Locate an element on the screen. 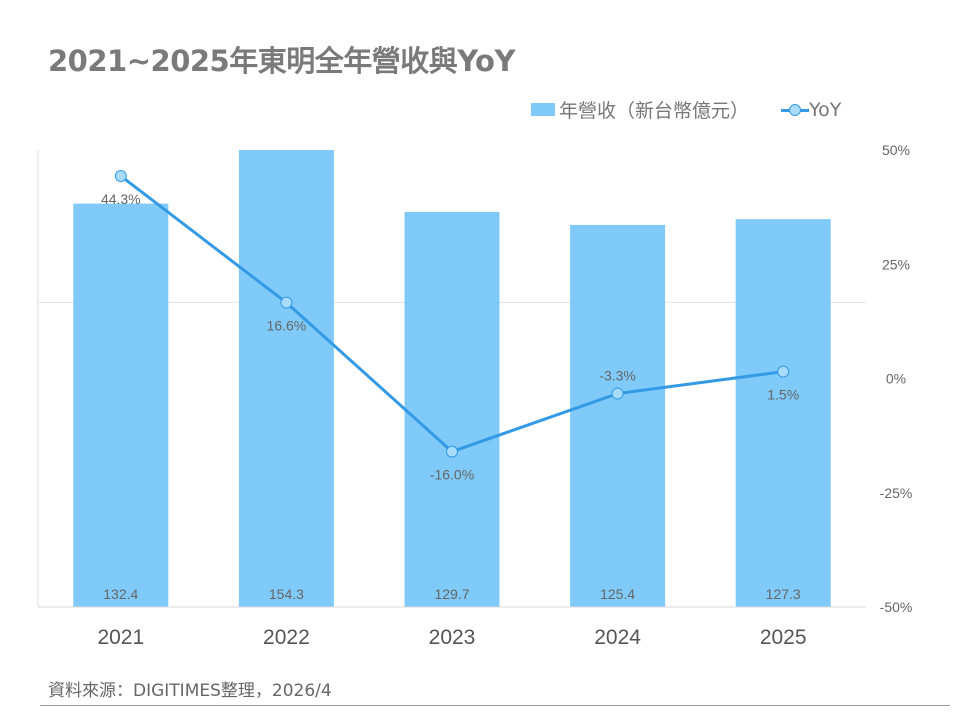  x-tick-label: 2022 is located at coordinates (286, 637).